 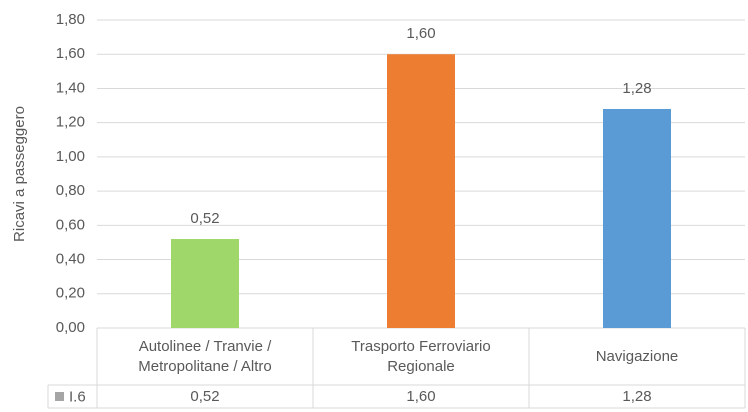 What do you see at coordinates (637, 356) in the screenshot?
I see `category-label: Navigazione` at bounding box center [637, 356].